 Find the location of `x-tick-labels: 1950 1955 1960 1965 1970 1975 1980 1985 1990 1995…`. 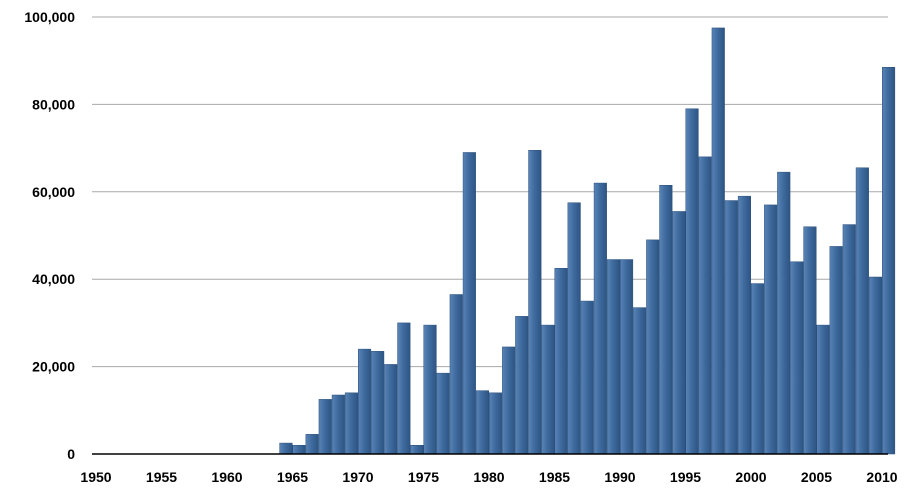

x-tick-labels: 1950 1955 1960 1965 1970 1975 1980 1985 1990 1995… is located at coordinates (488, 477).